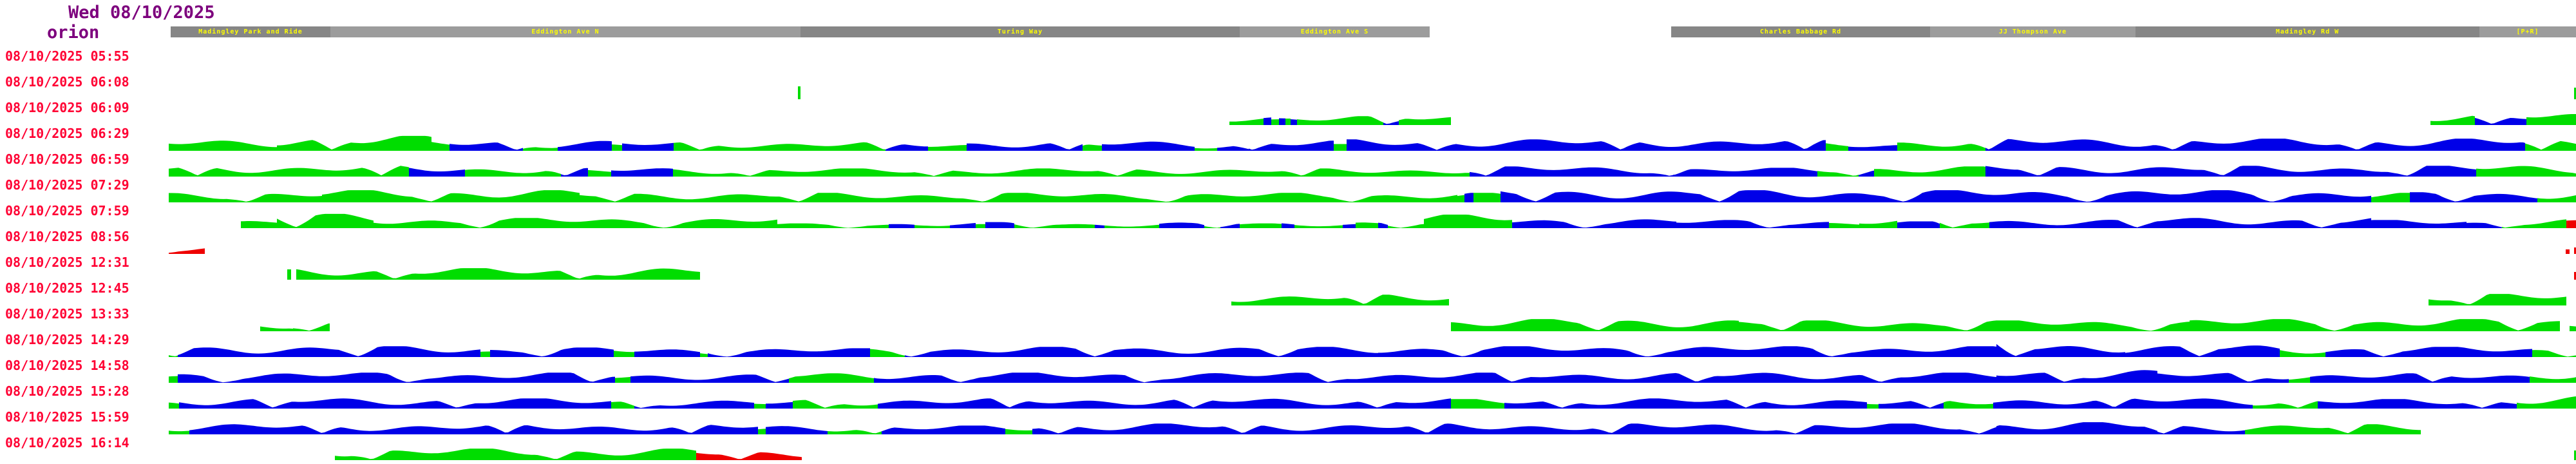  Describe the element at coordinates (1335, 32) in the screenshot. I see `header-segment-label: Eddington Ave S` at that location.